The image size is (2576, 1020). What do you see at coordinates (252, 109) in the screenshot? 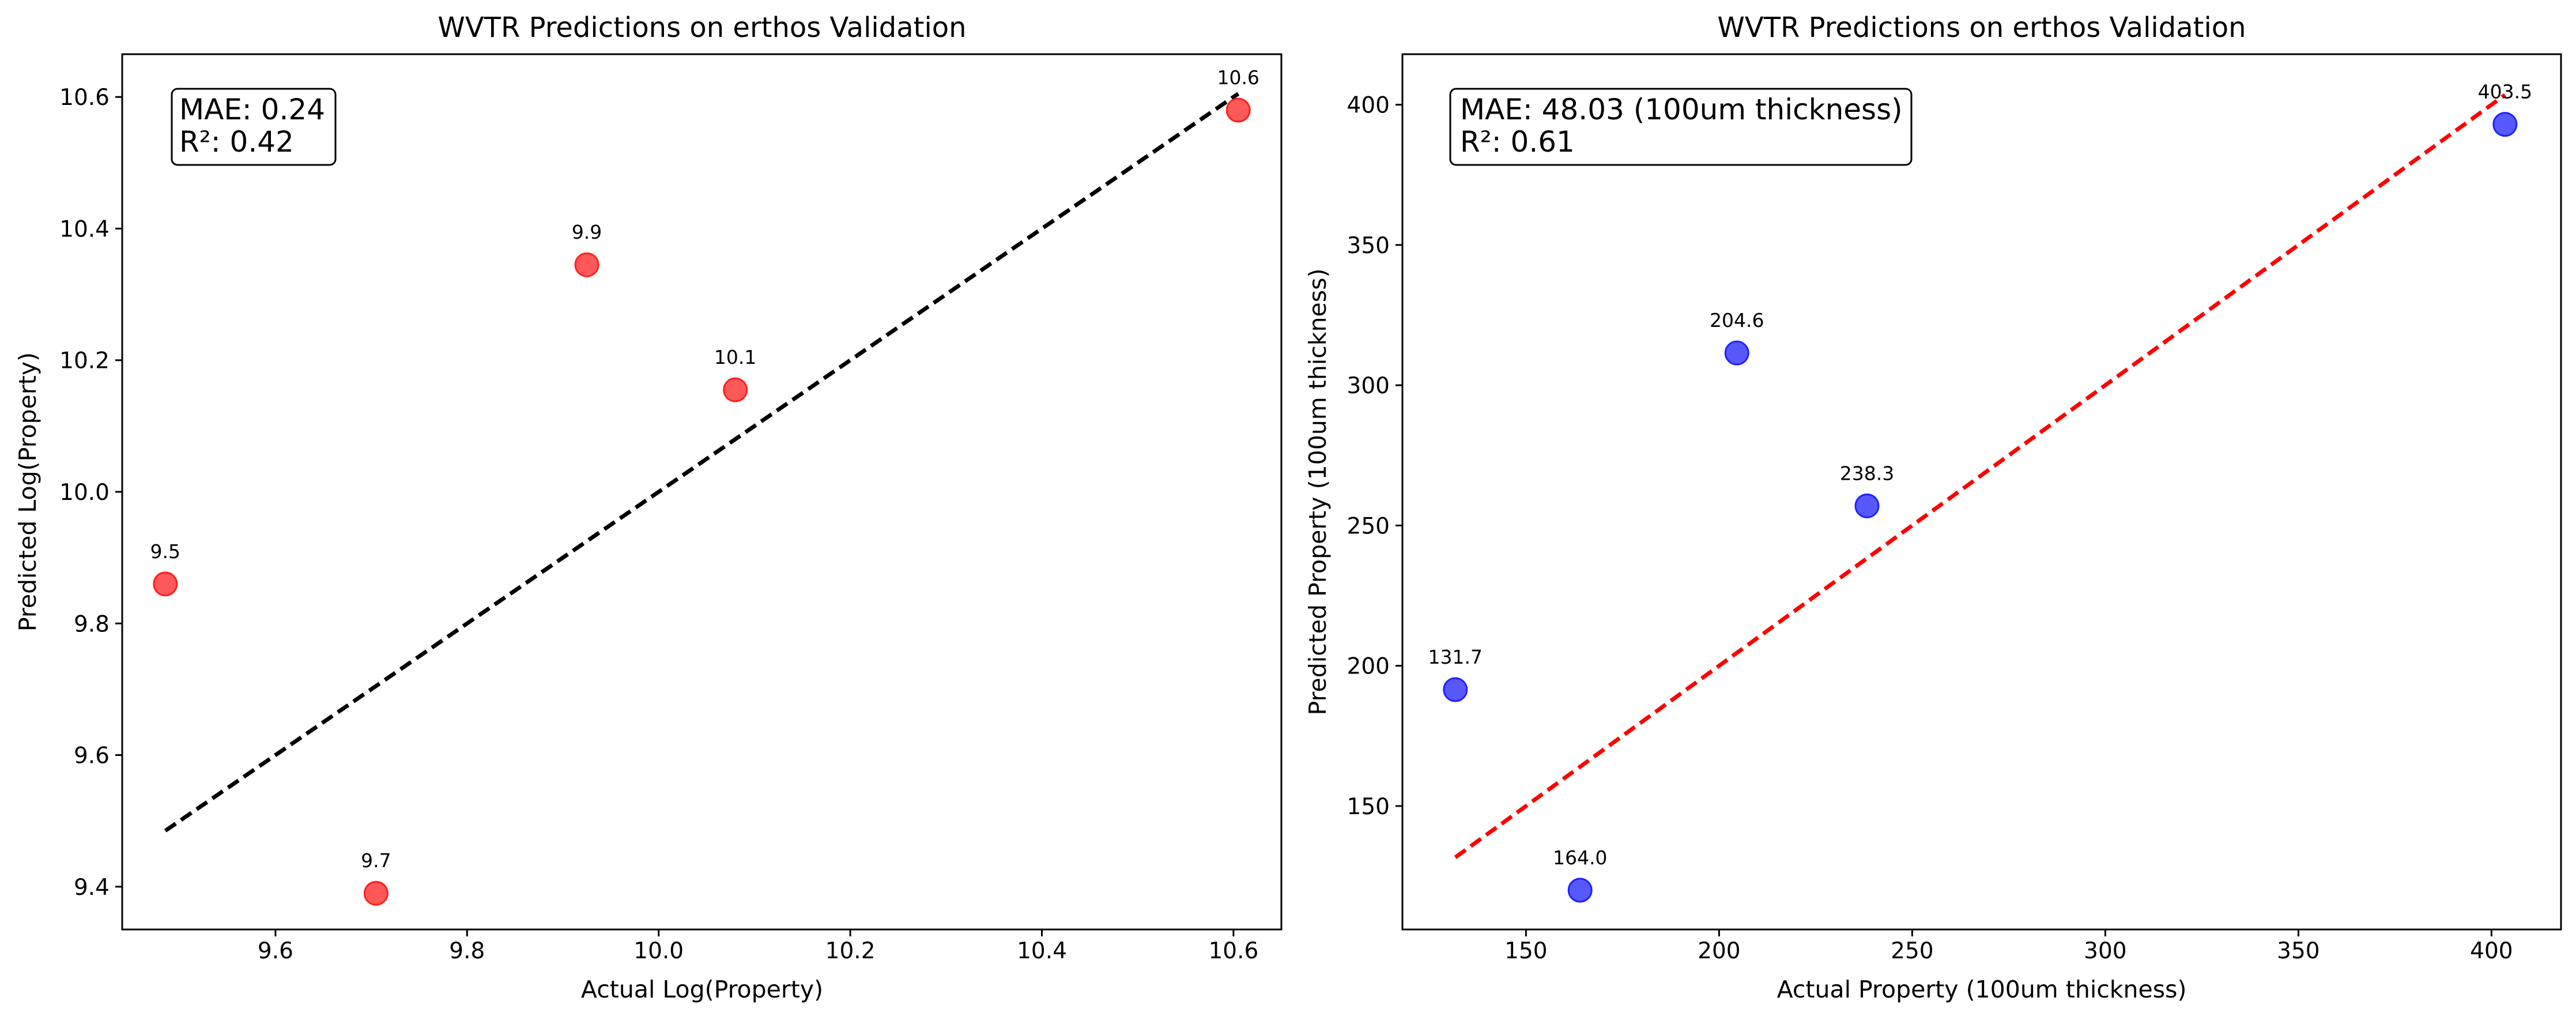
I see `left-mae-text: MAE: 0.24` at bounding box center [252, 109].